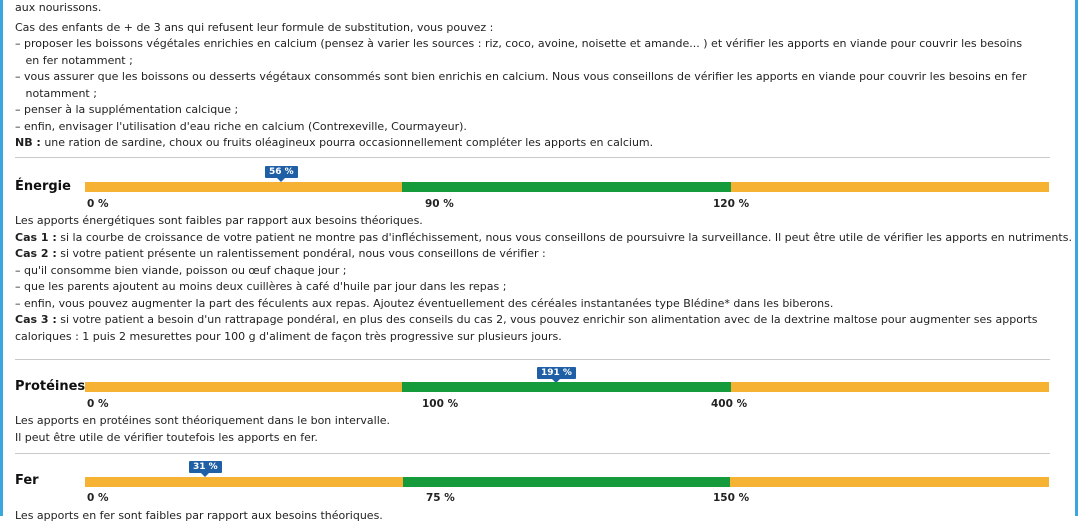 The image size is (1078, 525). What do you see at coordinates (56, 93) in the screenshot?
I see `text-line: notamment ;` at bounding box center [56, 93].